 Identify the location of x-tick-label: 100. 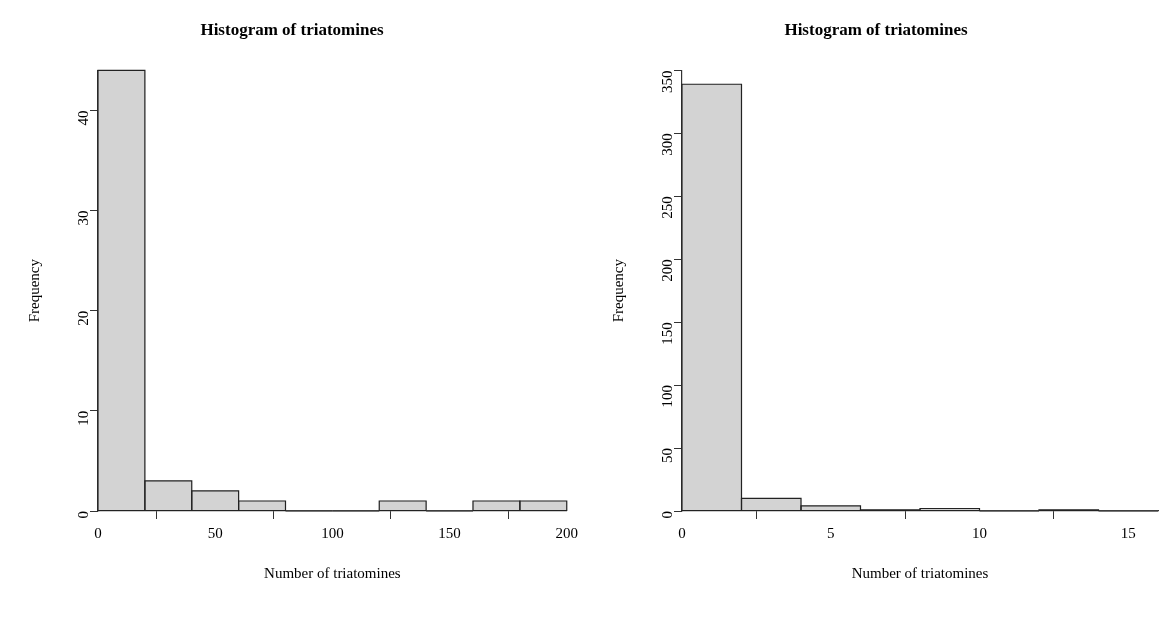
(332, 532).